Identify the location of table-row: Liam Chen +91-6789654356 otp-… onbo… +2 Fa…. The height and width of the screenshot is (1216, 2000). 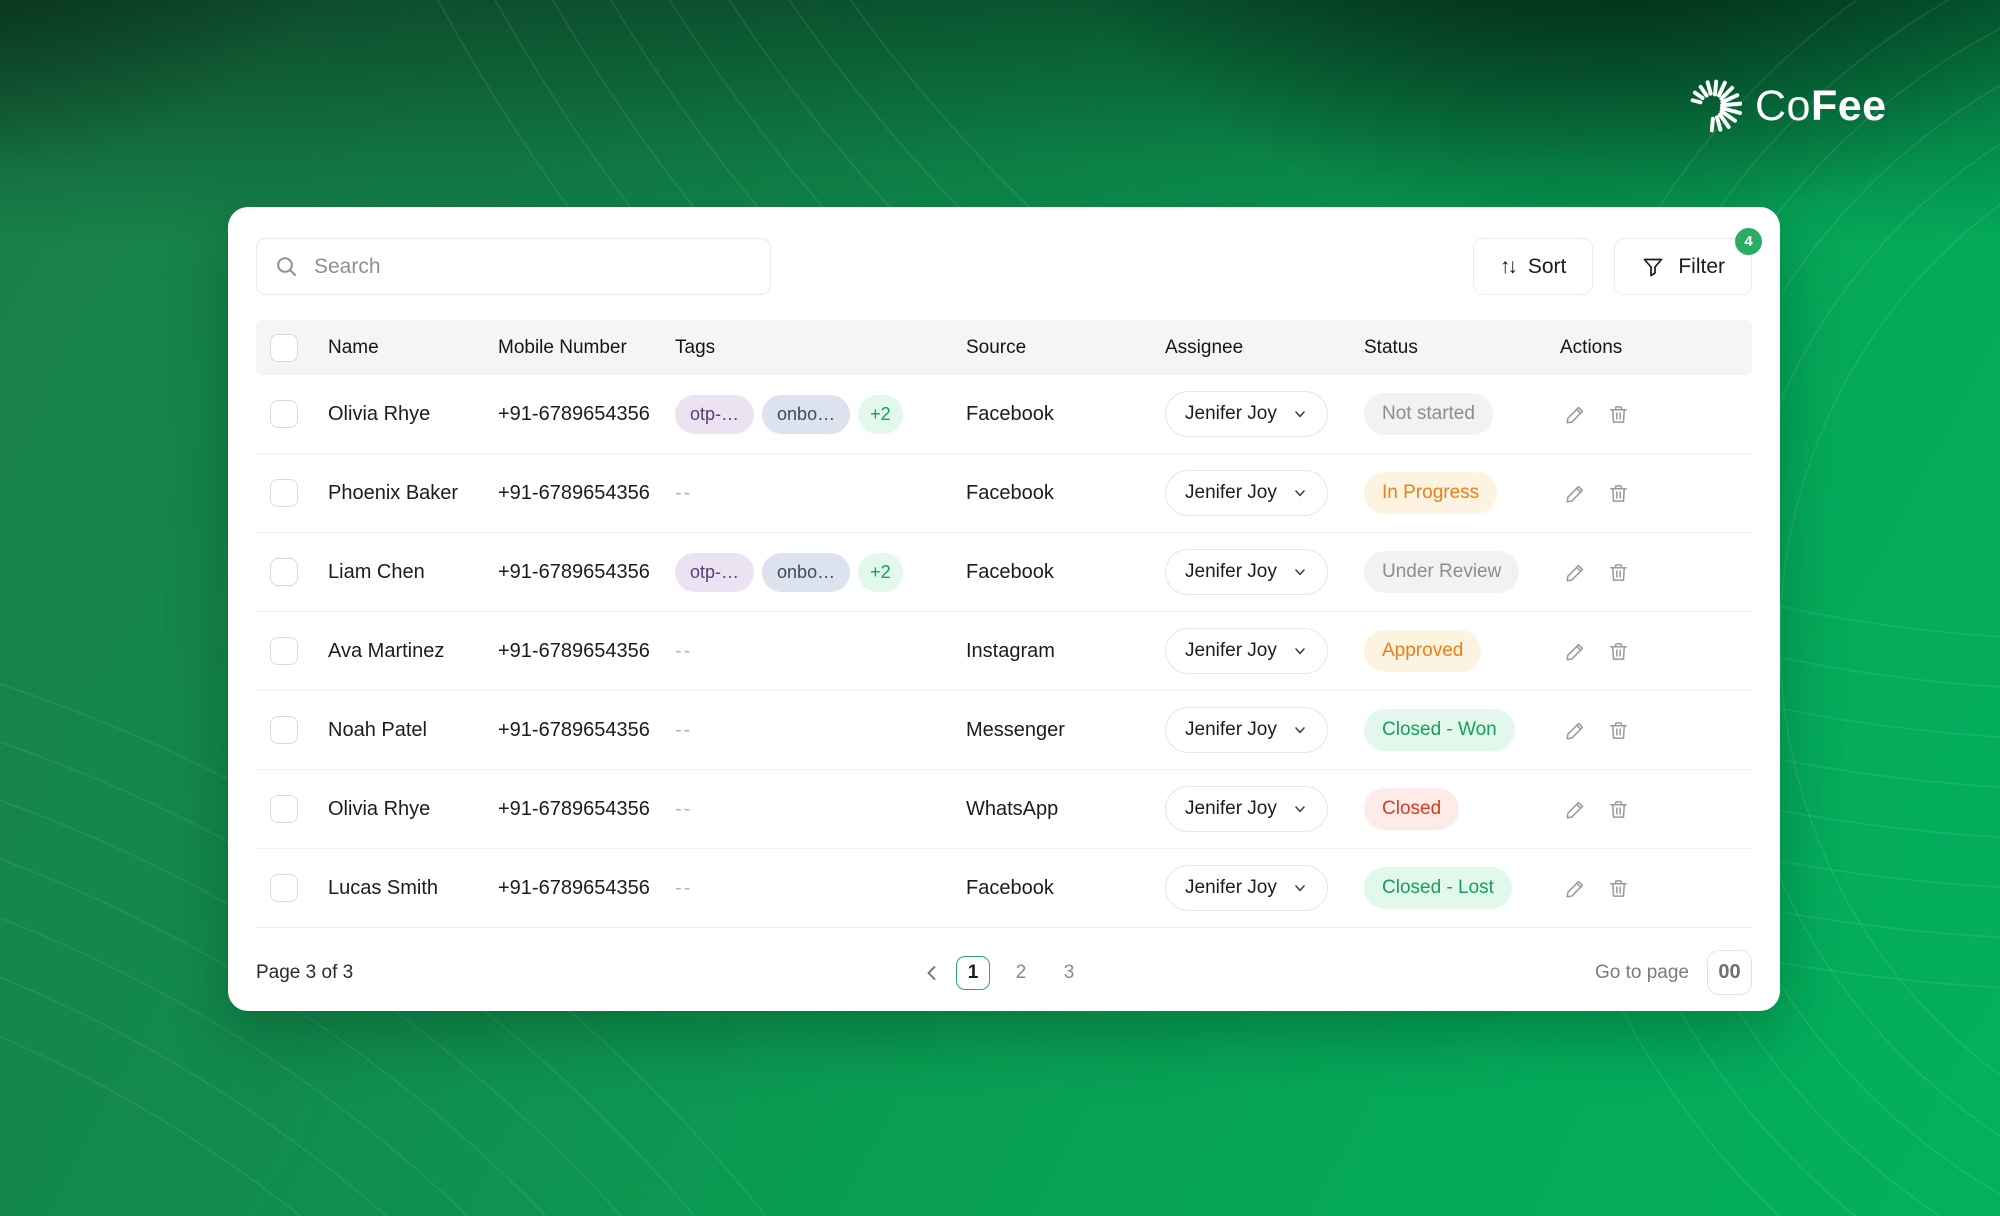
(1004, 572).